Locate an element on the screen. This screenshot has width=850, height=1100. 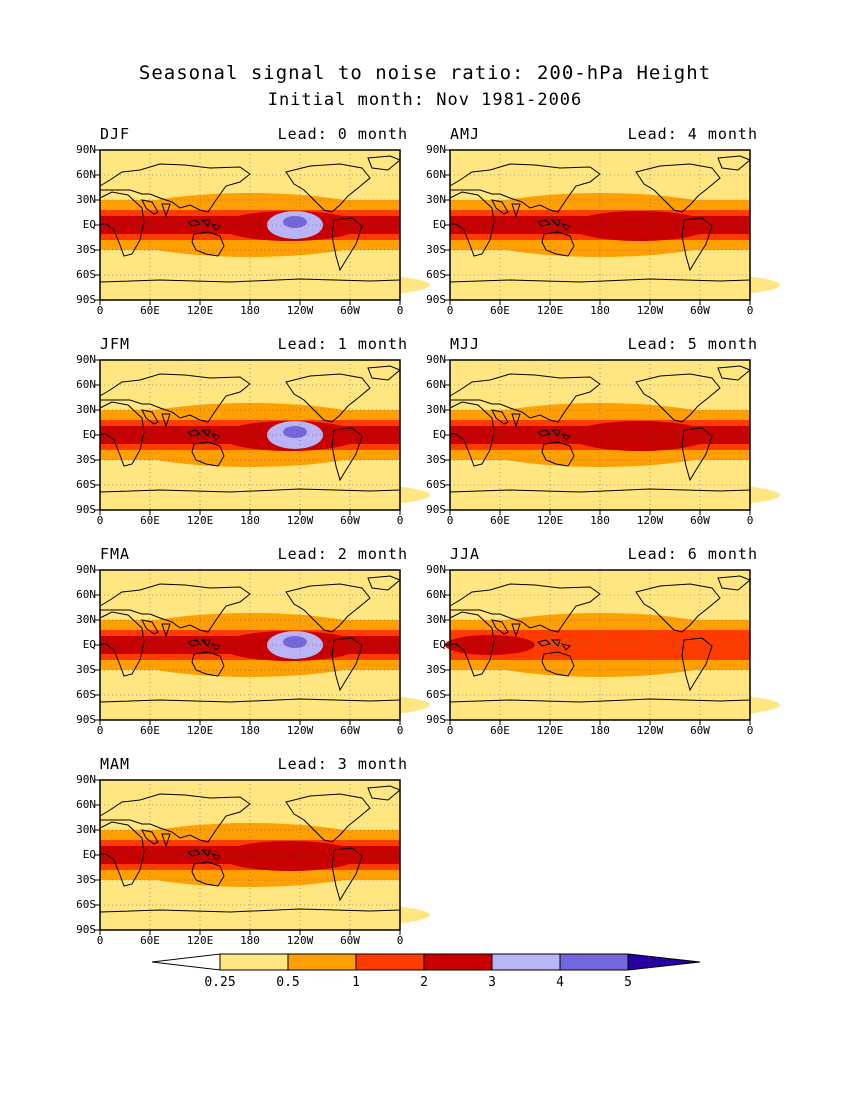
colorbar-tick-label: 0.25 is located at coordinates (220, 982).